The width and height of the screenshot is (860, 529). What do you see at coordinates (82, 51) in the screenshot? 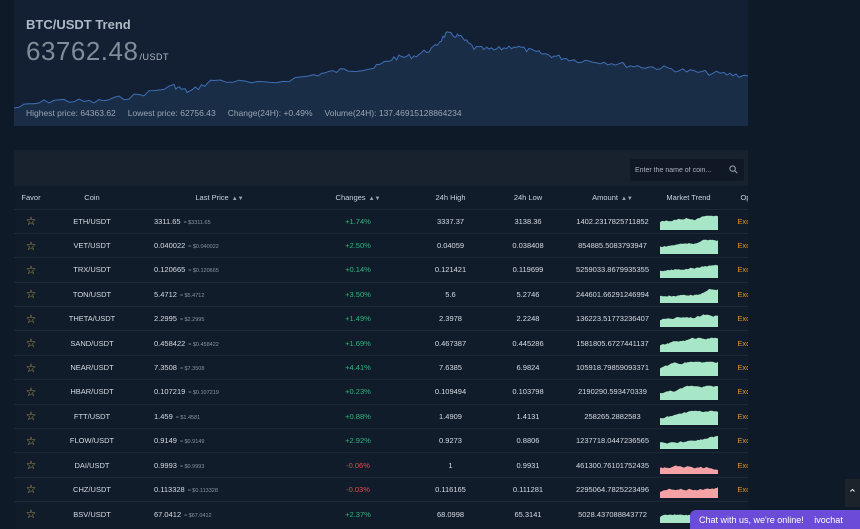
I see `price-value: 63762.48` at bounding box center [82, 51].